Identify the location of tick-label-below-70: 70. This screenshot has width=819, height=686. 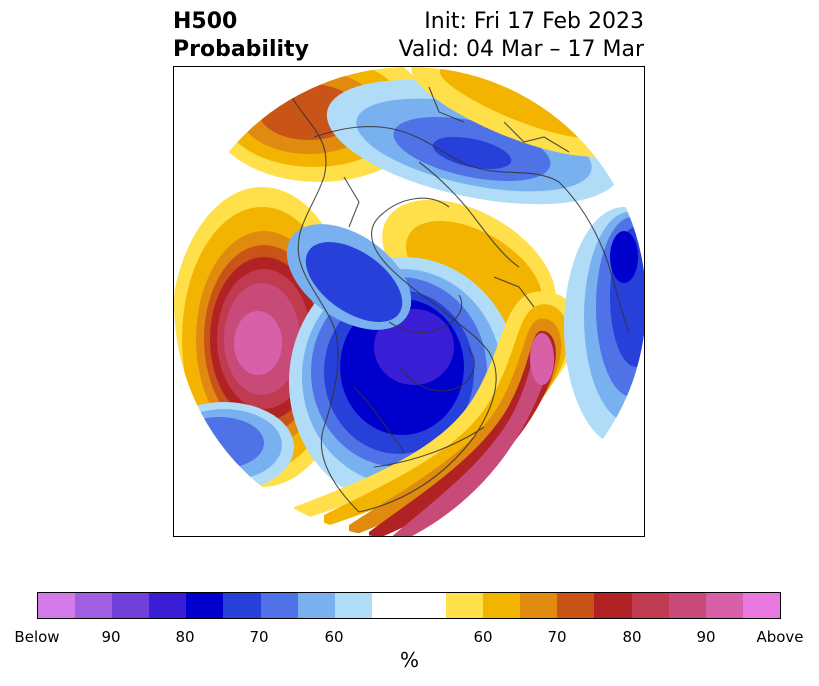
(259, 637).